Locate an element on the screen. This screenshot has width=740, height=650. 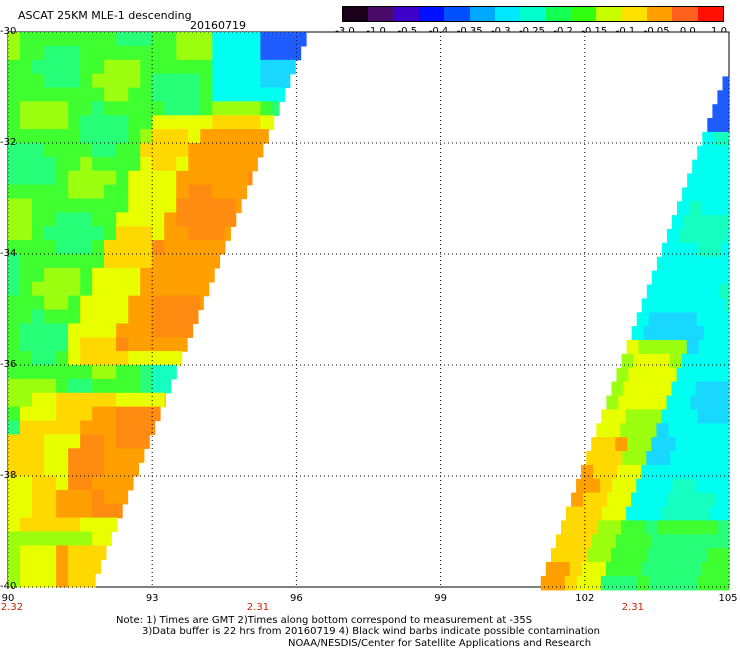
map-date: 20160719 is located at coordinates (218, 25).